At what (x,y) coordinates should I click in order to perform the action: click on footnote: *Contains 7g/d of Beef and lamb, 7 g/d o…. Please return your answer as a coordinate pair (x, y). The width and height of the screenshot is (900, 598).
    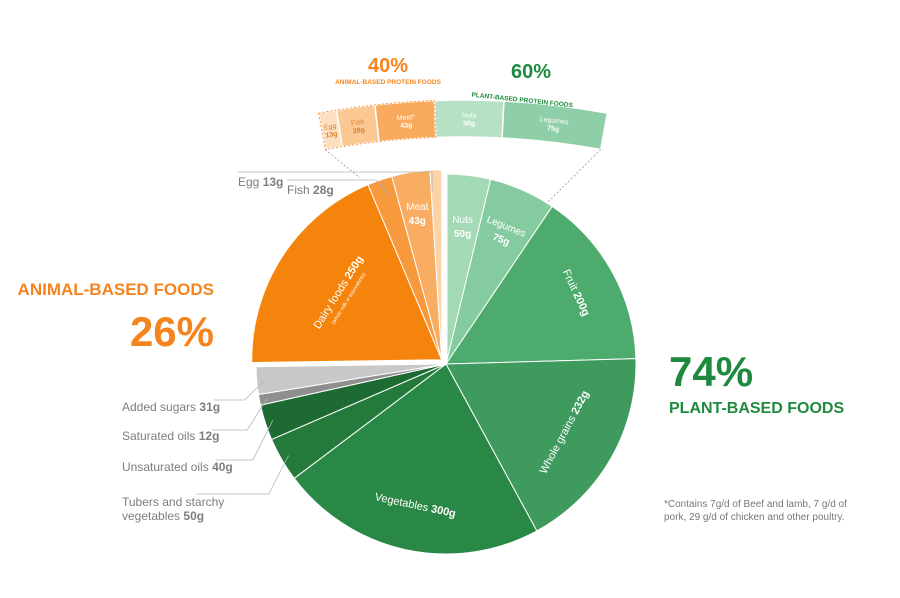
    Looking at the image, I should click on (755, 511).